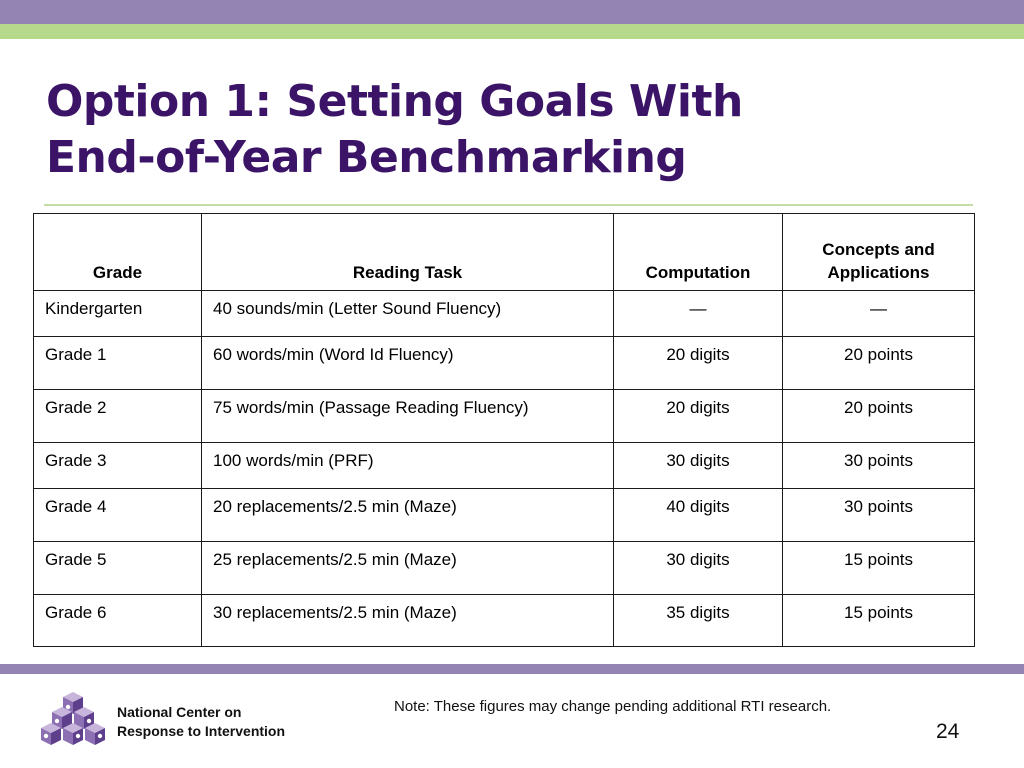 The width and height of the screenshot is (1024, 768). What do you see at coordinates (394, 101) in the screenshot?
I see `slide-title-line-1: Option 1: Setting Goals With` at bounding box center [394, 101].